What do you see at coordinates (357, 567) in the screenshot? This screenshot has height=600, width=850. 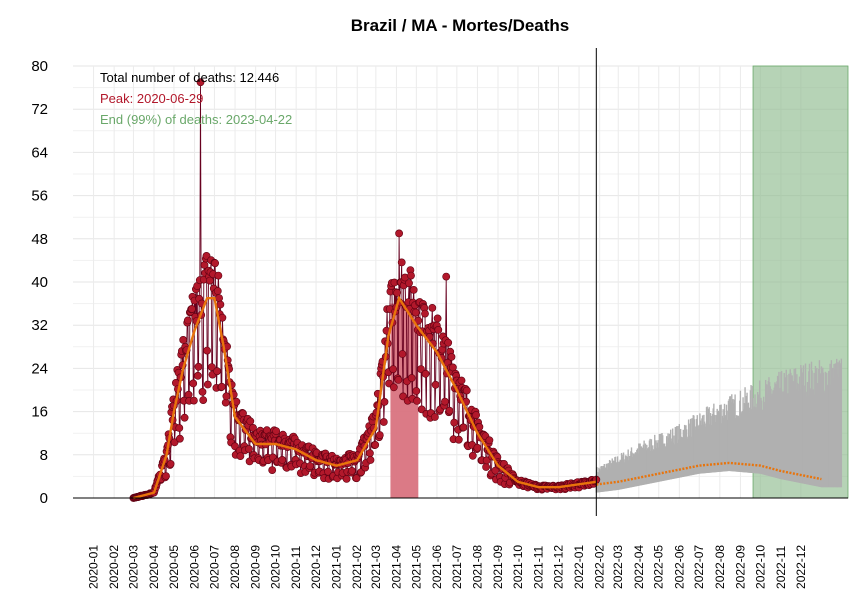 I see `x-tick-label: 2021-02` at bounding box center [357, 567].